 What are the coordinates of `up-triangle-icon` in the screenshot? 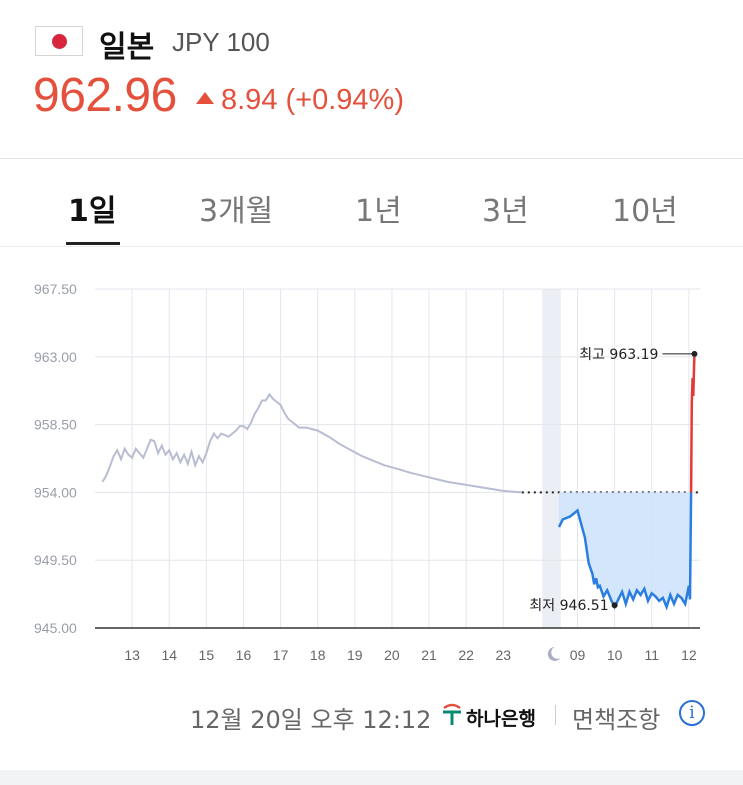 It's located at (205, 98).